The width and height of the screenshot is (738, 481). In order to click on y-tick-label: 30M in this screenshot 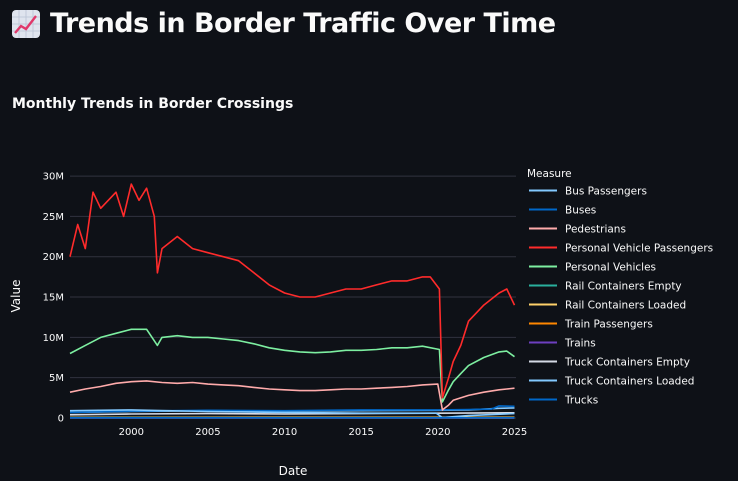, I will do `click(53, 177)`.